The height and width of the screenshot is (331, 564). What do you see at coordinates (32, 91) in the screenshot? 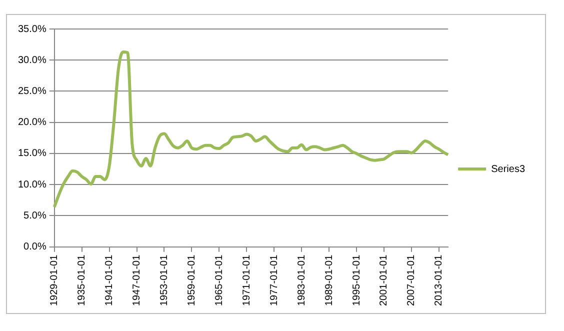
I see `y-tick-label: 25.0%` at bounding box center [32, 91].